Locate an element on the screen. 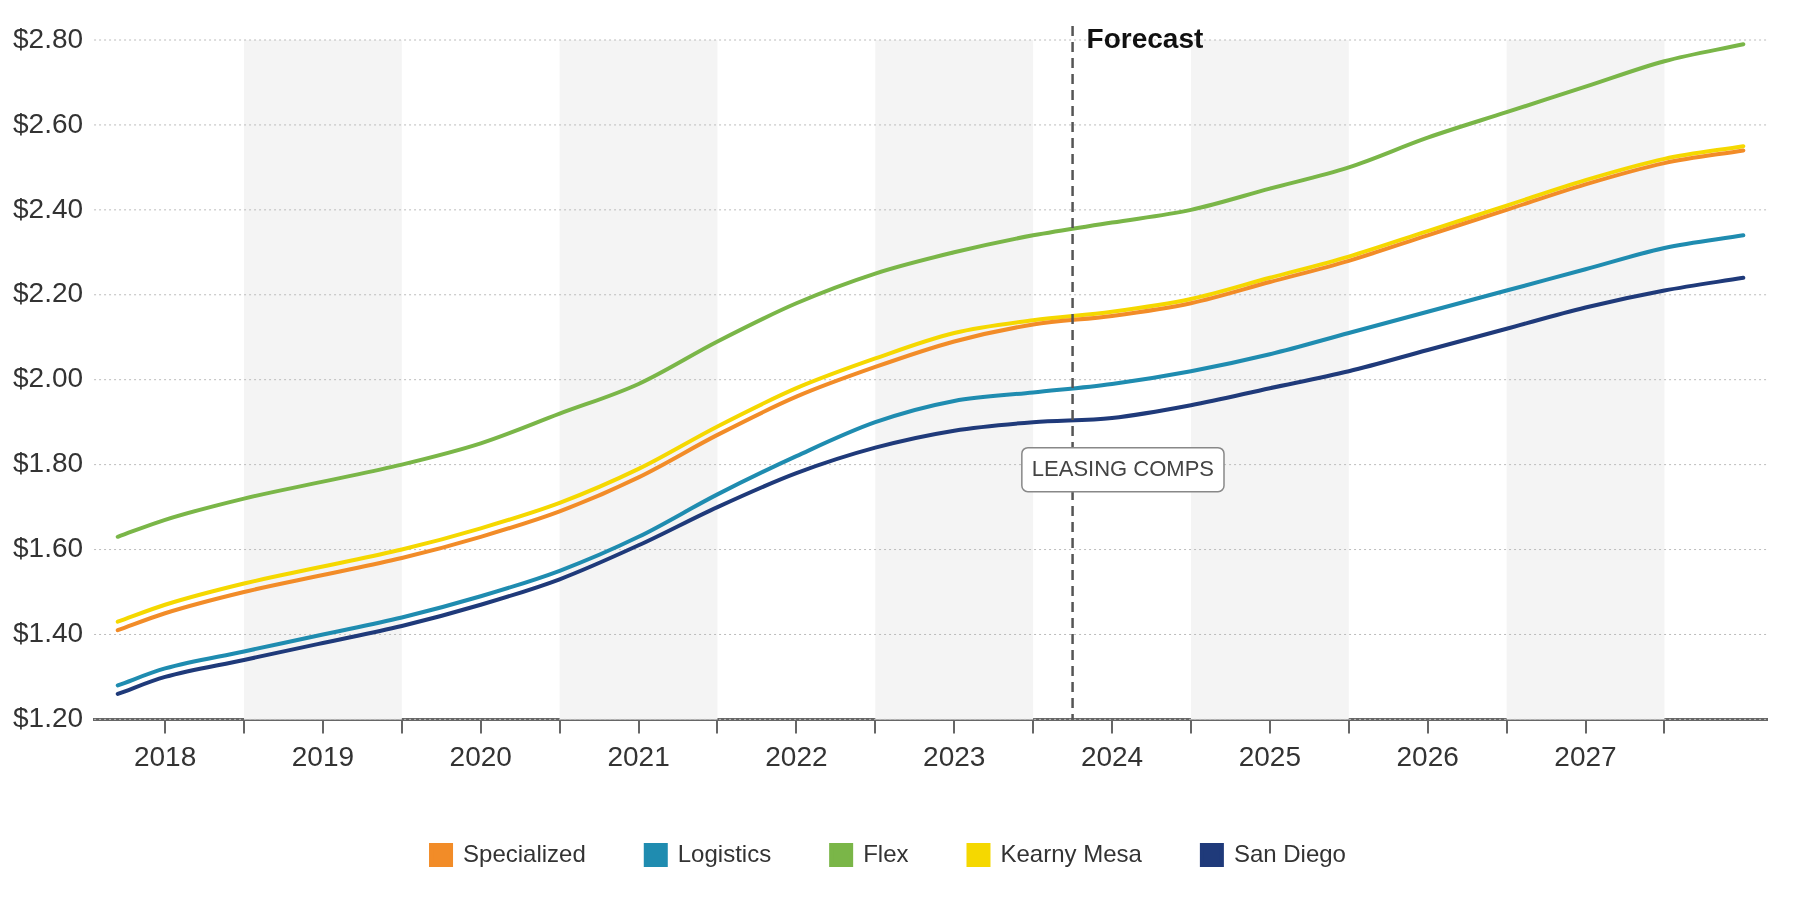  y-tick-label: $2.80 is located at coordinates (48, 38).